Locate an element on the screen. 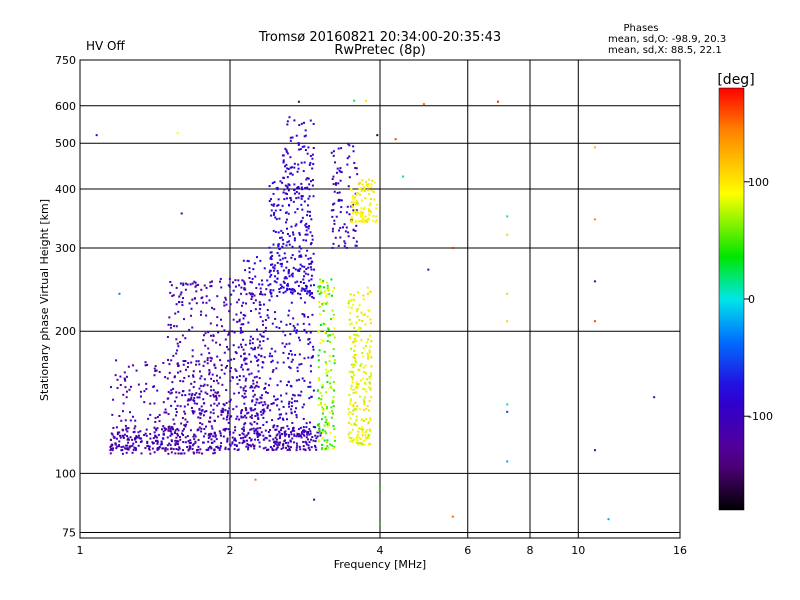 This screenshot has width=800, height=600. stats-o-mode: mean, sd,O: -98.9, 20.3 is located at coordinates (667, 39).